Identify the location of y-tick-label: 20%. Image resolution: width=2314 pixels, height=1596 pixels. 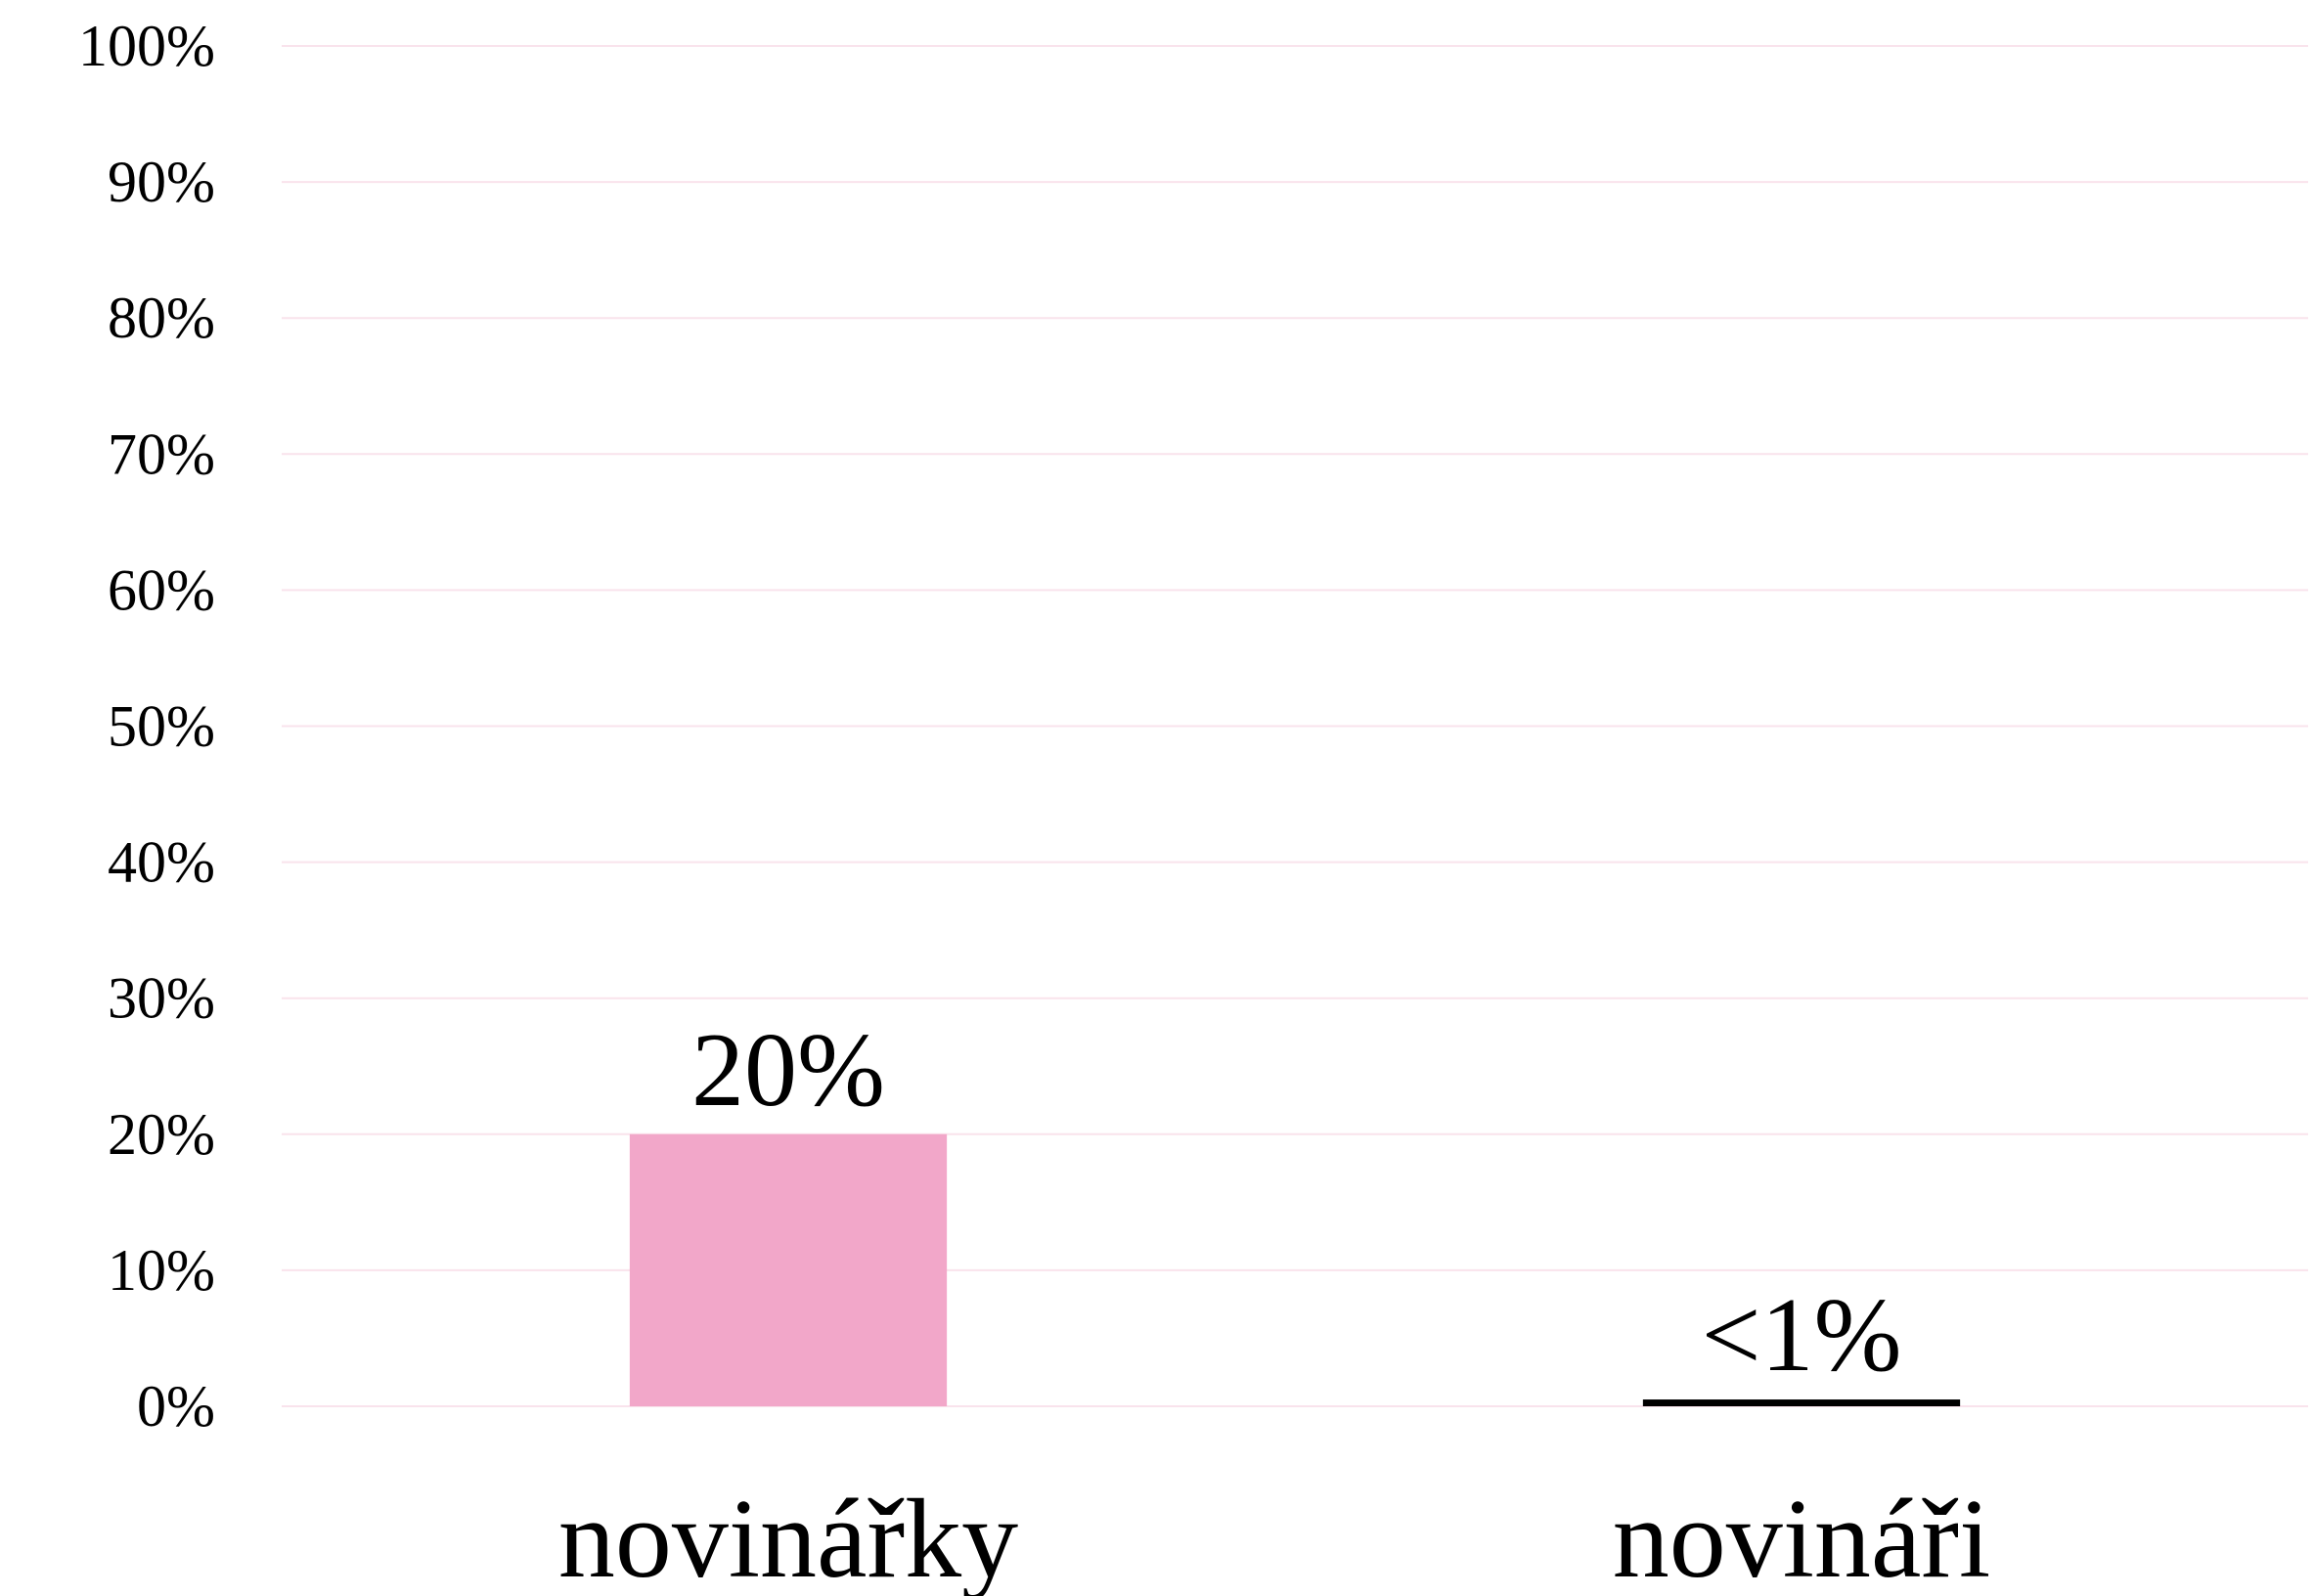
(162, 1134).